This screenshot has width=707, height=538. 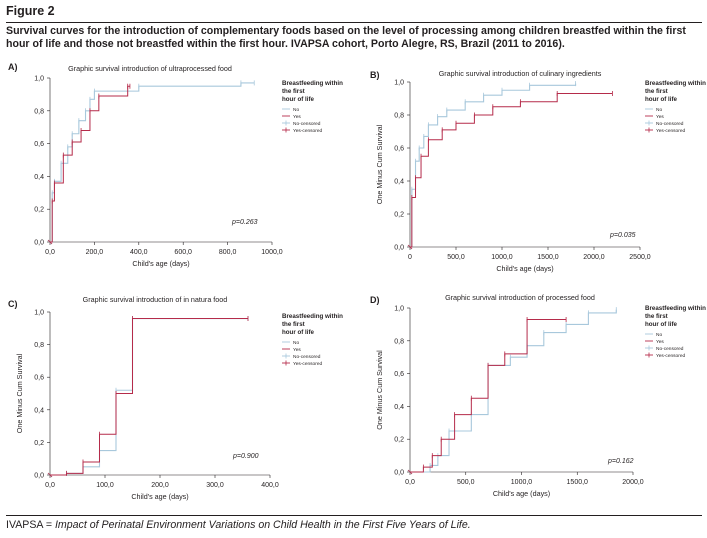 What do you see at coordinates (105, 485) in the screenshot?
I see `x-tick-label: 100,0` at bounding box center [105, 485].